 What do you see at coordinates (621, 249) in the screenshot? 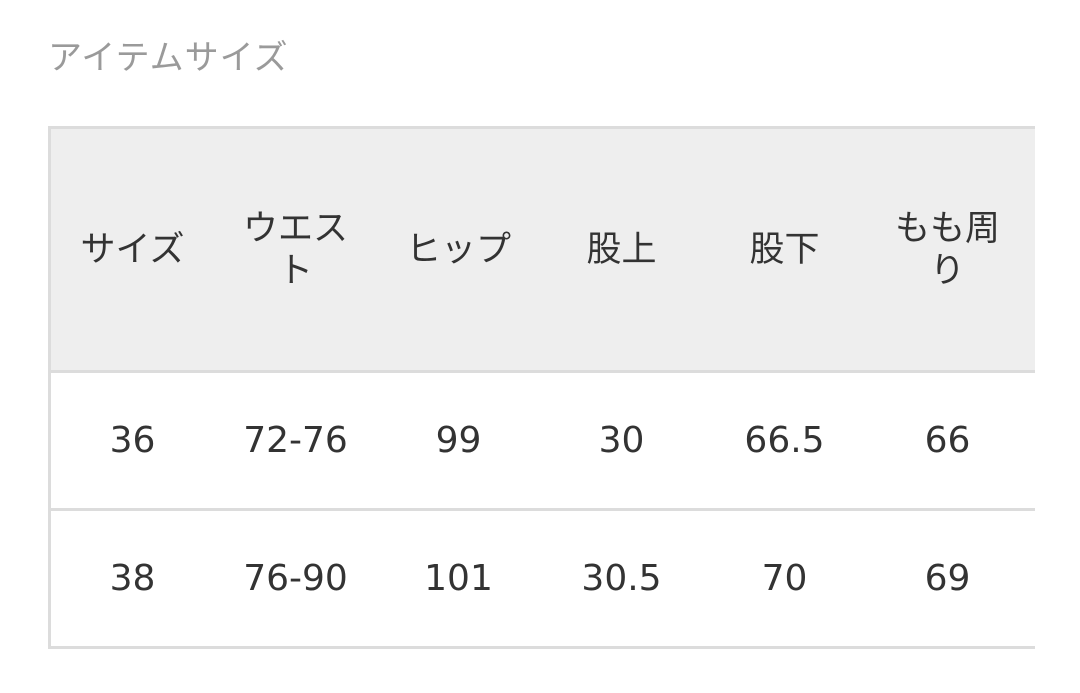
I see `header-rise: 股上` at bounding box center [621, 249].